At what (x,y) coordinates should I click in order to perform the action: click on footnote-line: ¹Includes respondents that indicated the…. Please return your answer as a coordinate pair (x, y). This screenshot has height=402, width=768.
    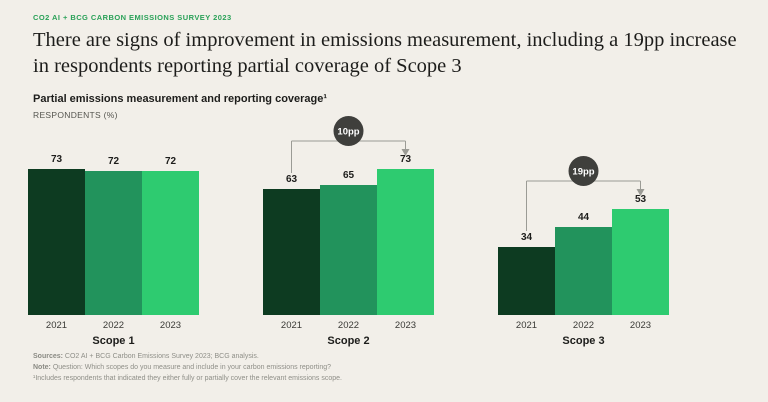
    Looking at the image, I should click on (187, 378).